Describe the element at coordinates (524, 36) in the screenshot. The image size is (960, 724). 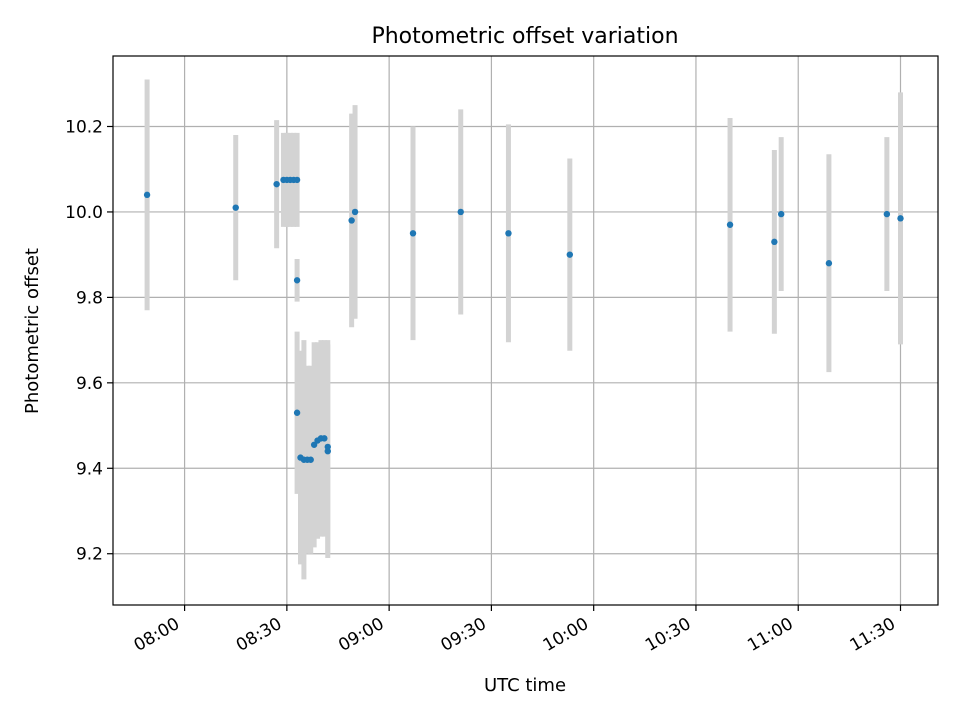
I see `chart-title: Photometric offset variation` at that location.